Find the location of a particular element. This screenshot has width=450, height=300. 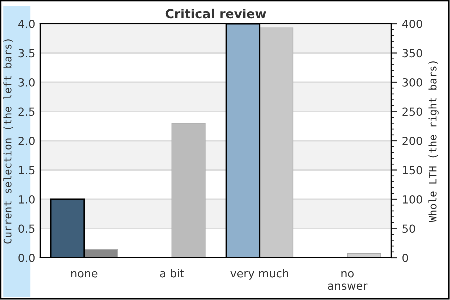

y-axis-title: Current selection (the left bars) is located at coordinates (9, 142).